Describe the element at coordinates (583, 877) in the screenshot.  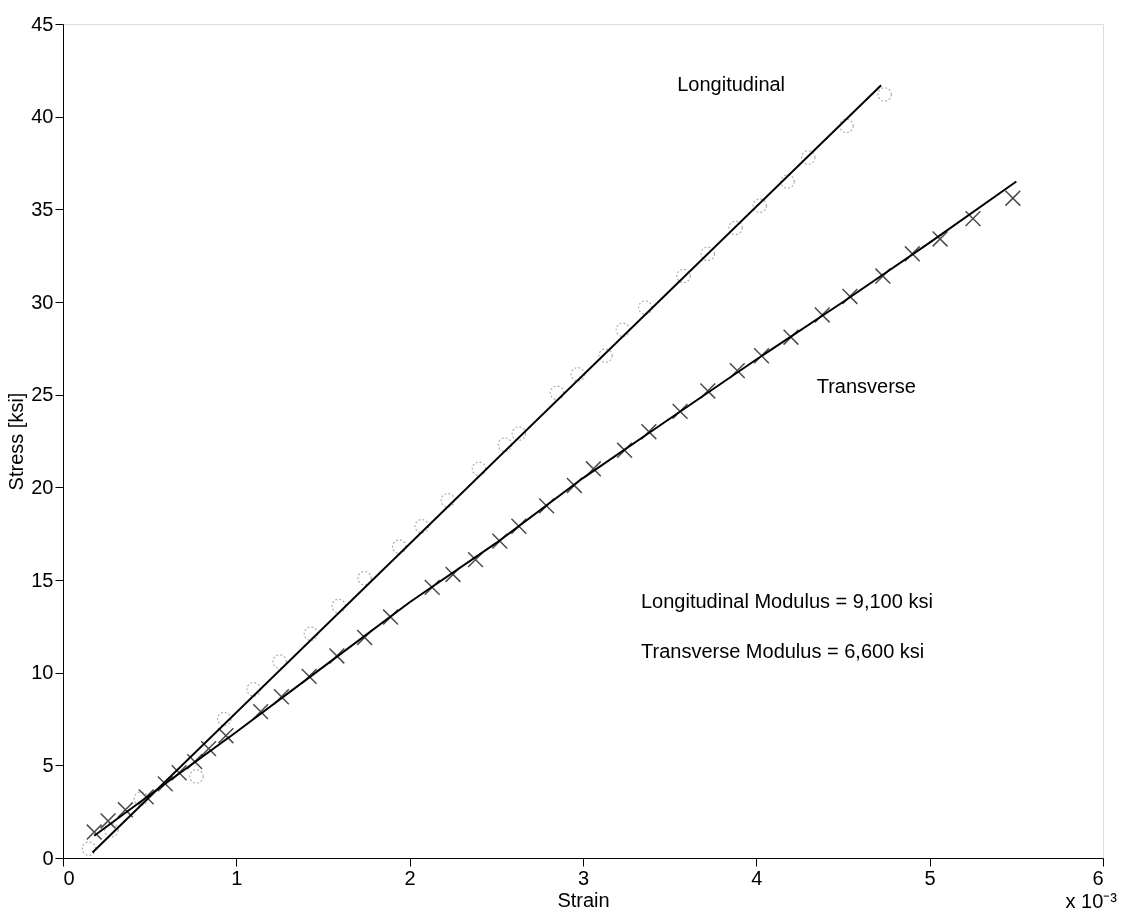
I see `x-tick-label: 3` at that location.